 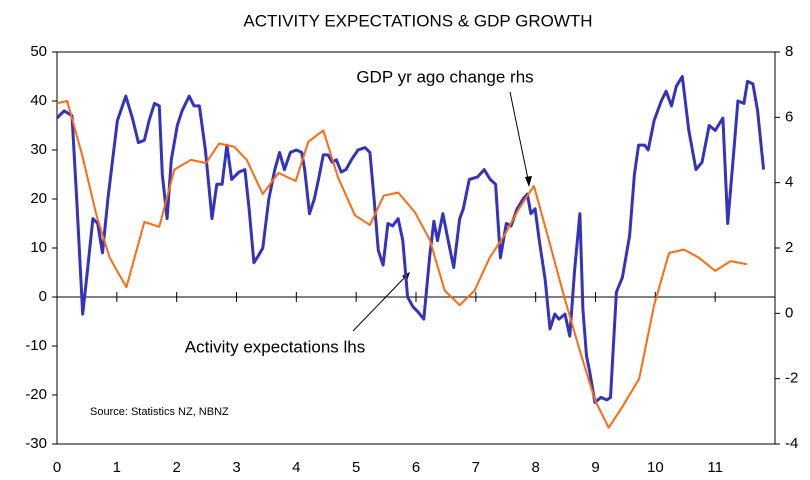 I want to click on x-tick-label: 8, so click(x=535, y=467).